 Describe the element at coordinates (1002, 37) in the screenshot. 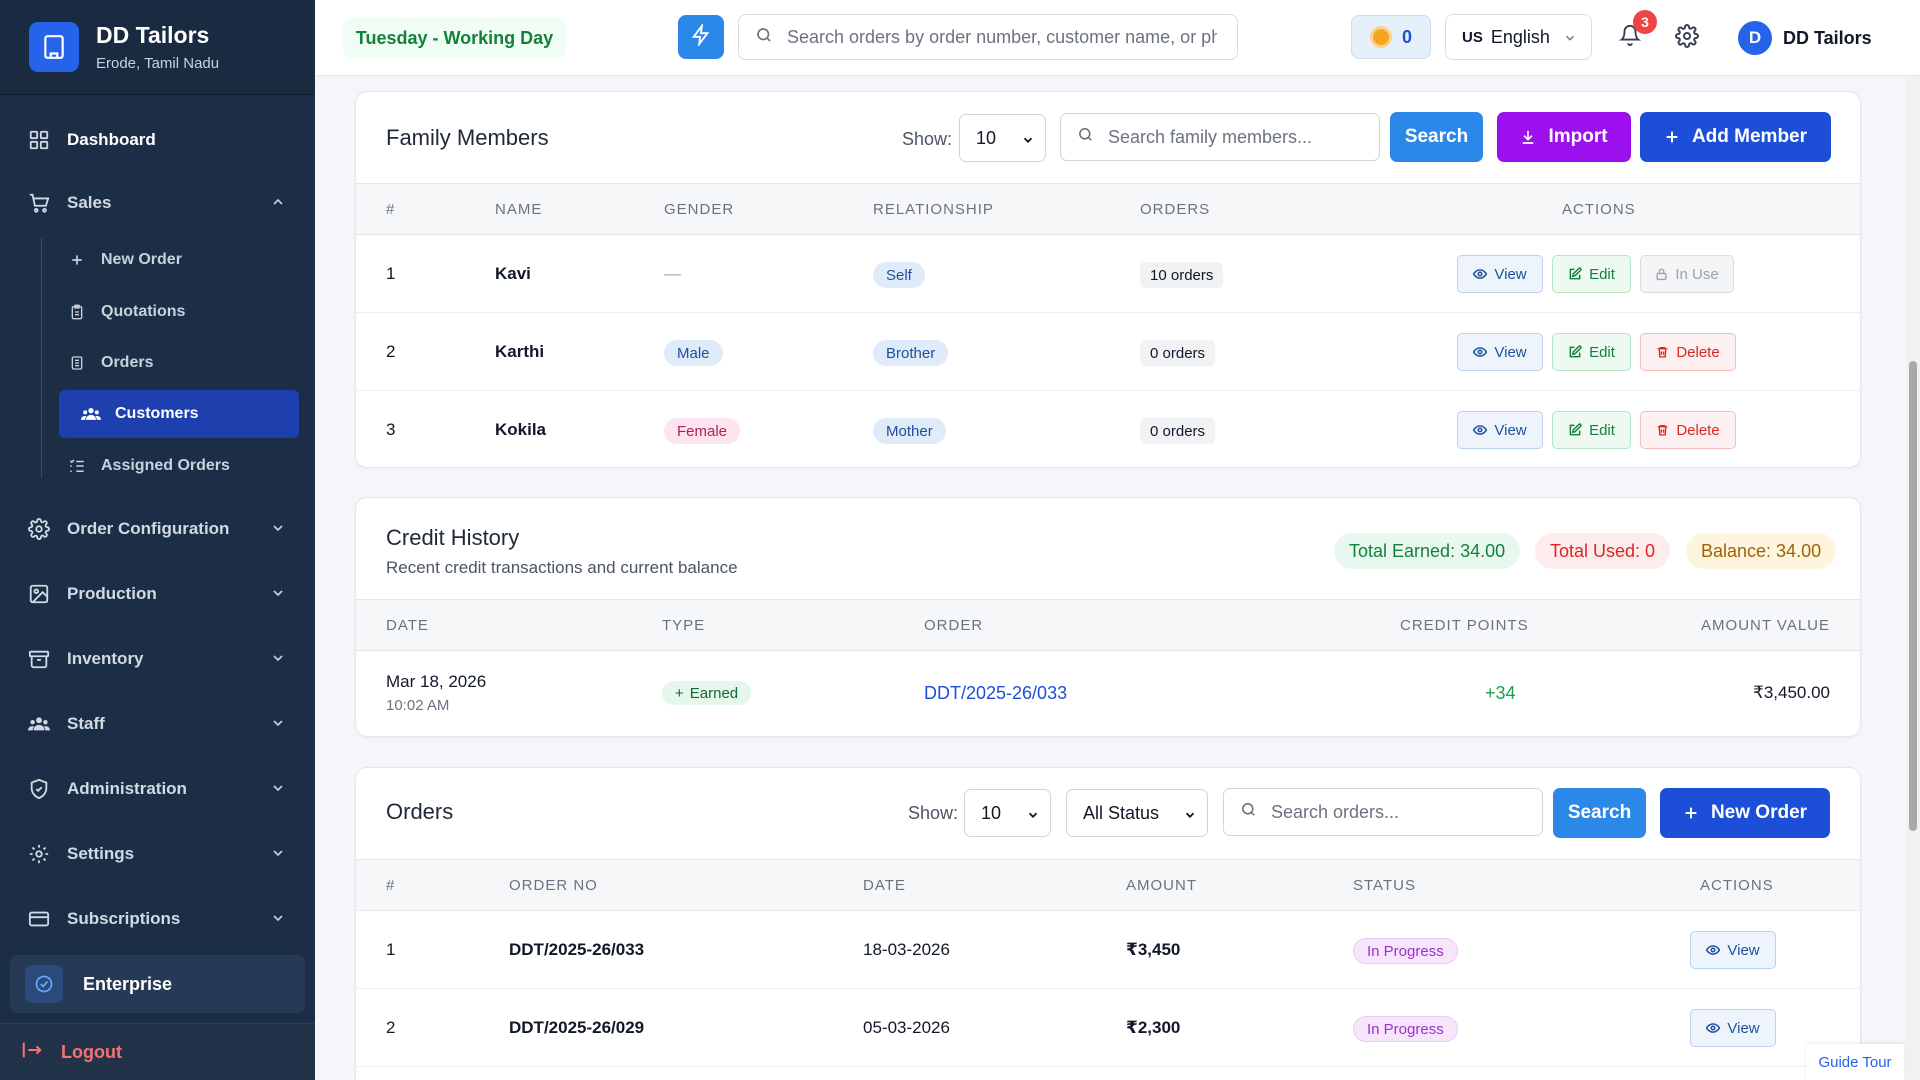

I see `global-search-input` at that location.